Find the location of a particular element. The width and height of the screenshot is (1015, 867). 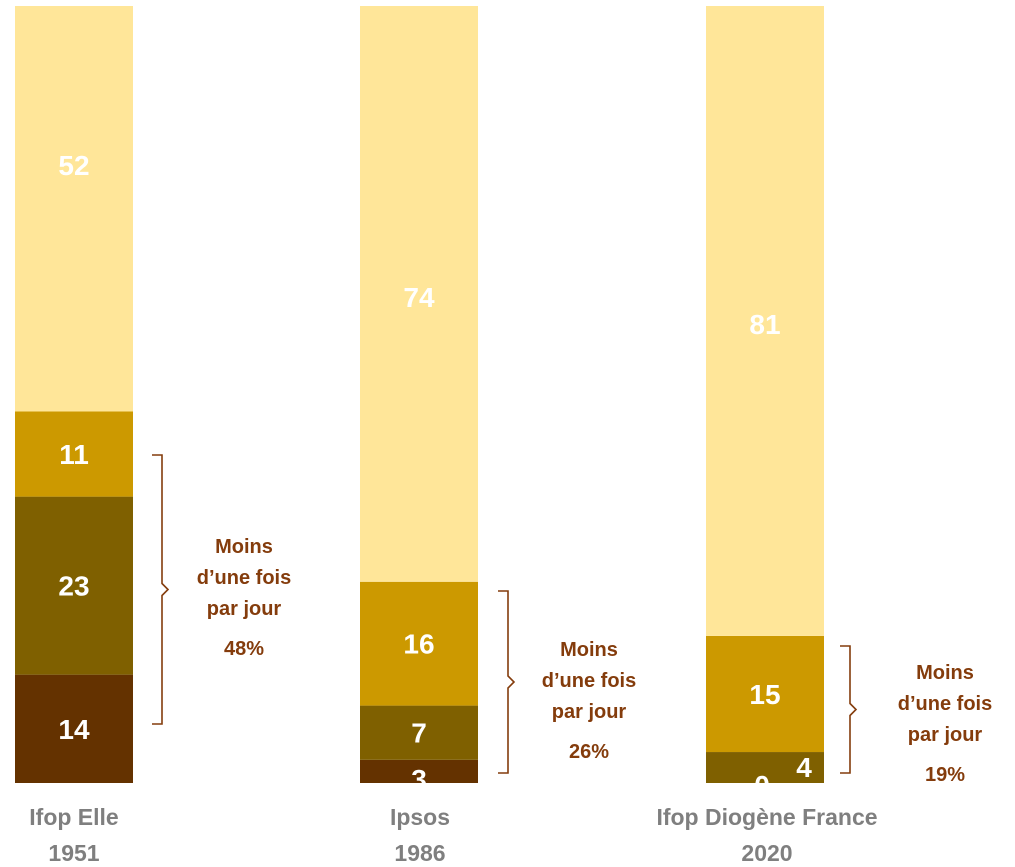

annotation-line-1-2: par jour is located at coordinates (589, 712).